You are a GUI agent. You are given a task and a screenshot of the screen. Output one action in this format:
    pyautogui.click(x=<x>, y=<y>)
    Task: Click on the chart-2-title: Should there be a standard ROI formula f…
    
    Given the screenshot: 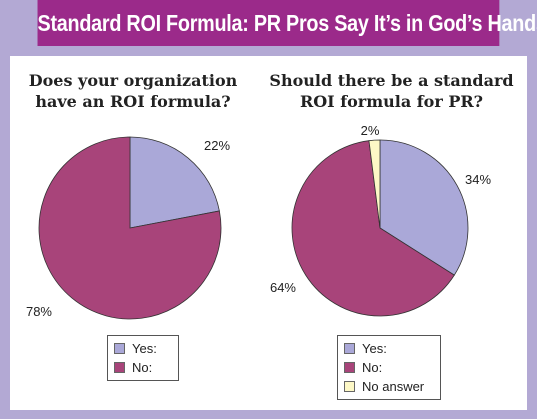 What is the action you would take?
    pyautogui.click(x=391, y=91)
    